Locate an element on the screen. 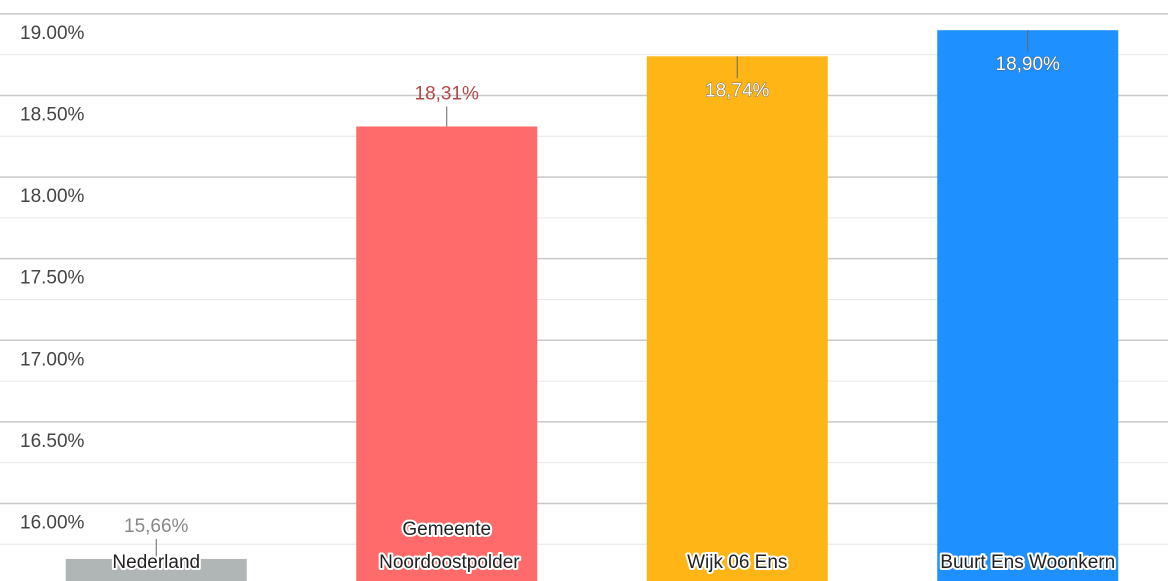 The width and height of the screenshot is (1168, 581). x-tick-label: Wijk 06 Ens is located at coordinates (737, 562).